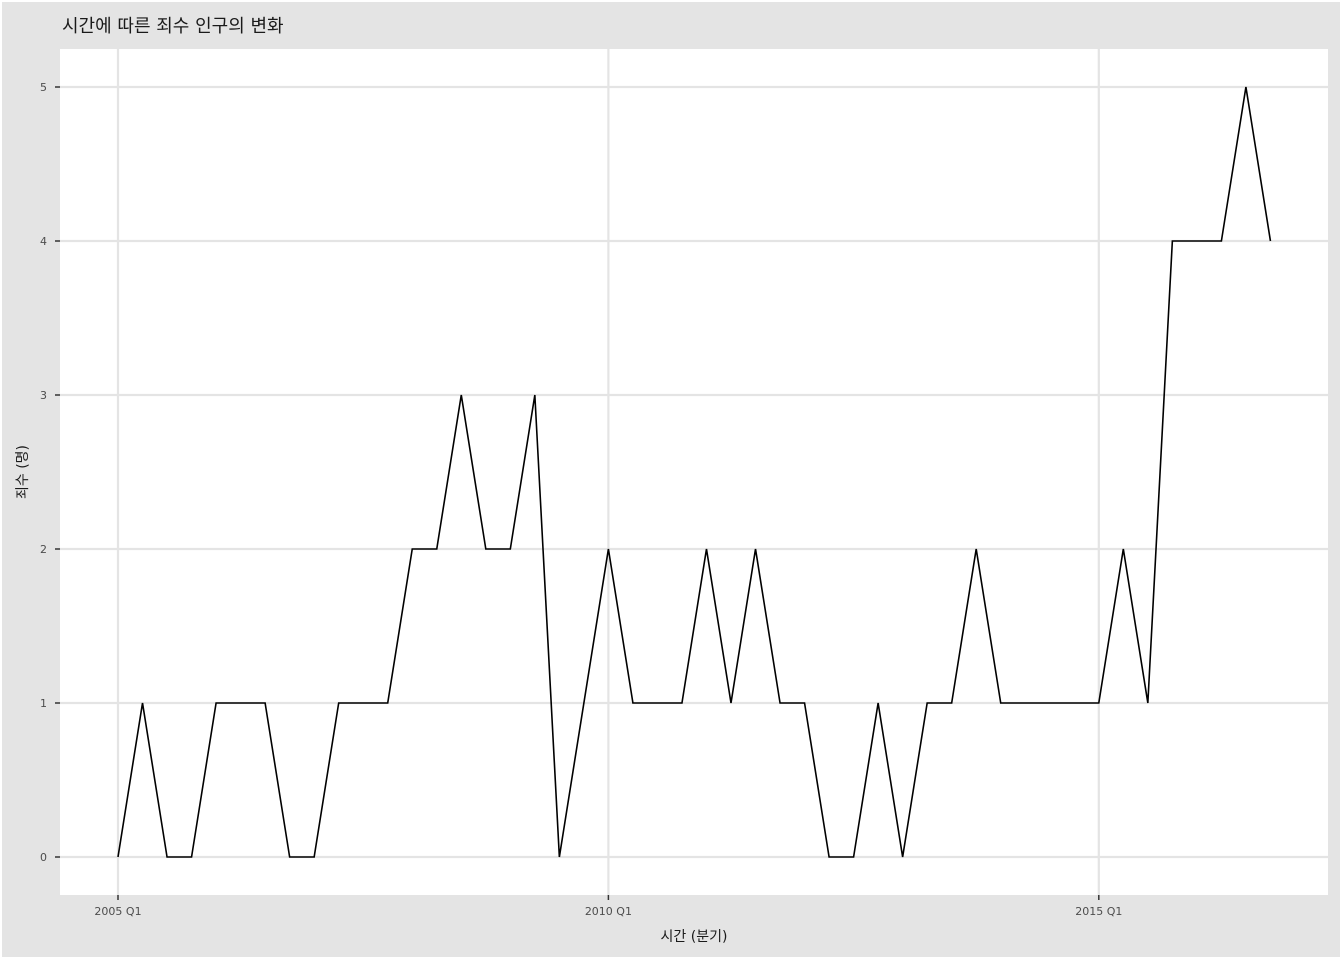 Image resolution: width=1344 pixels, height=960 pixels. I want to click on chart-title: 시간에 따른 죄수 인구의 변화, so click(173, 26).